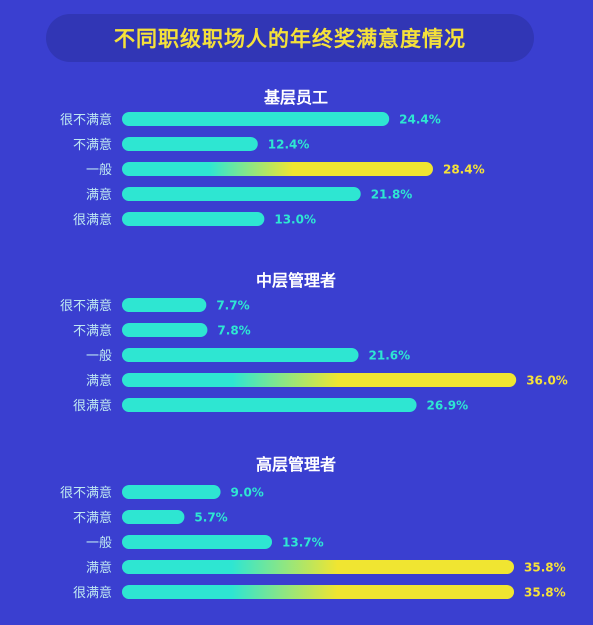  What do you see at coordinates (296, 464) in the screenshot?
I see `section-title: 高层管理者` at bounding box center [296, 464].